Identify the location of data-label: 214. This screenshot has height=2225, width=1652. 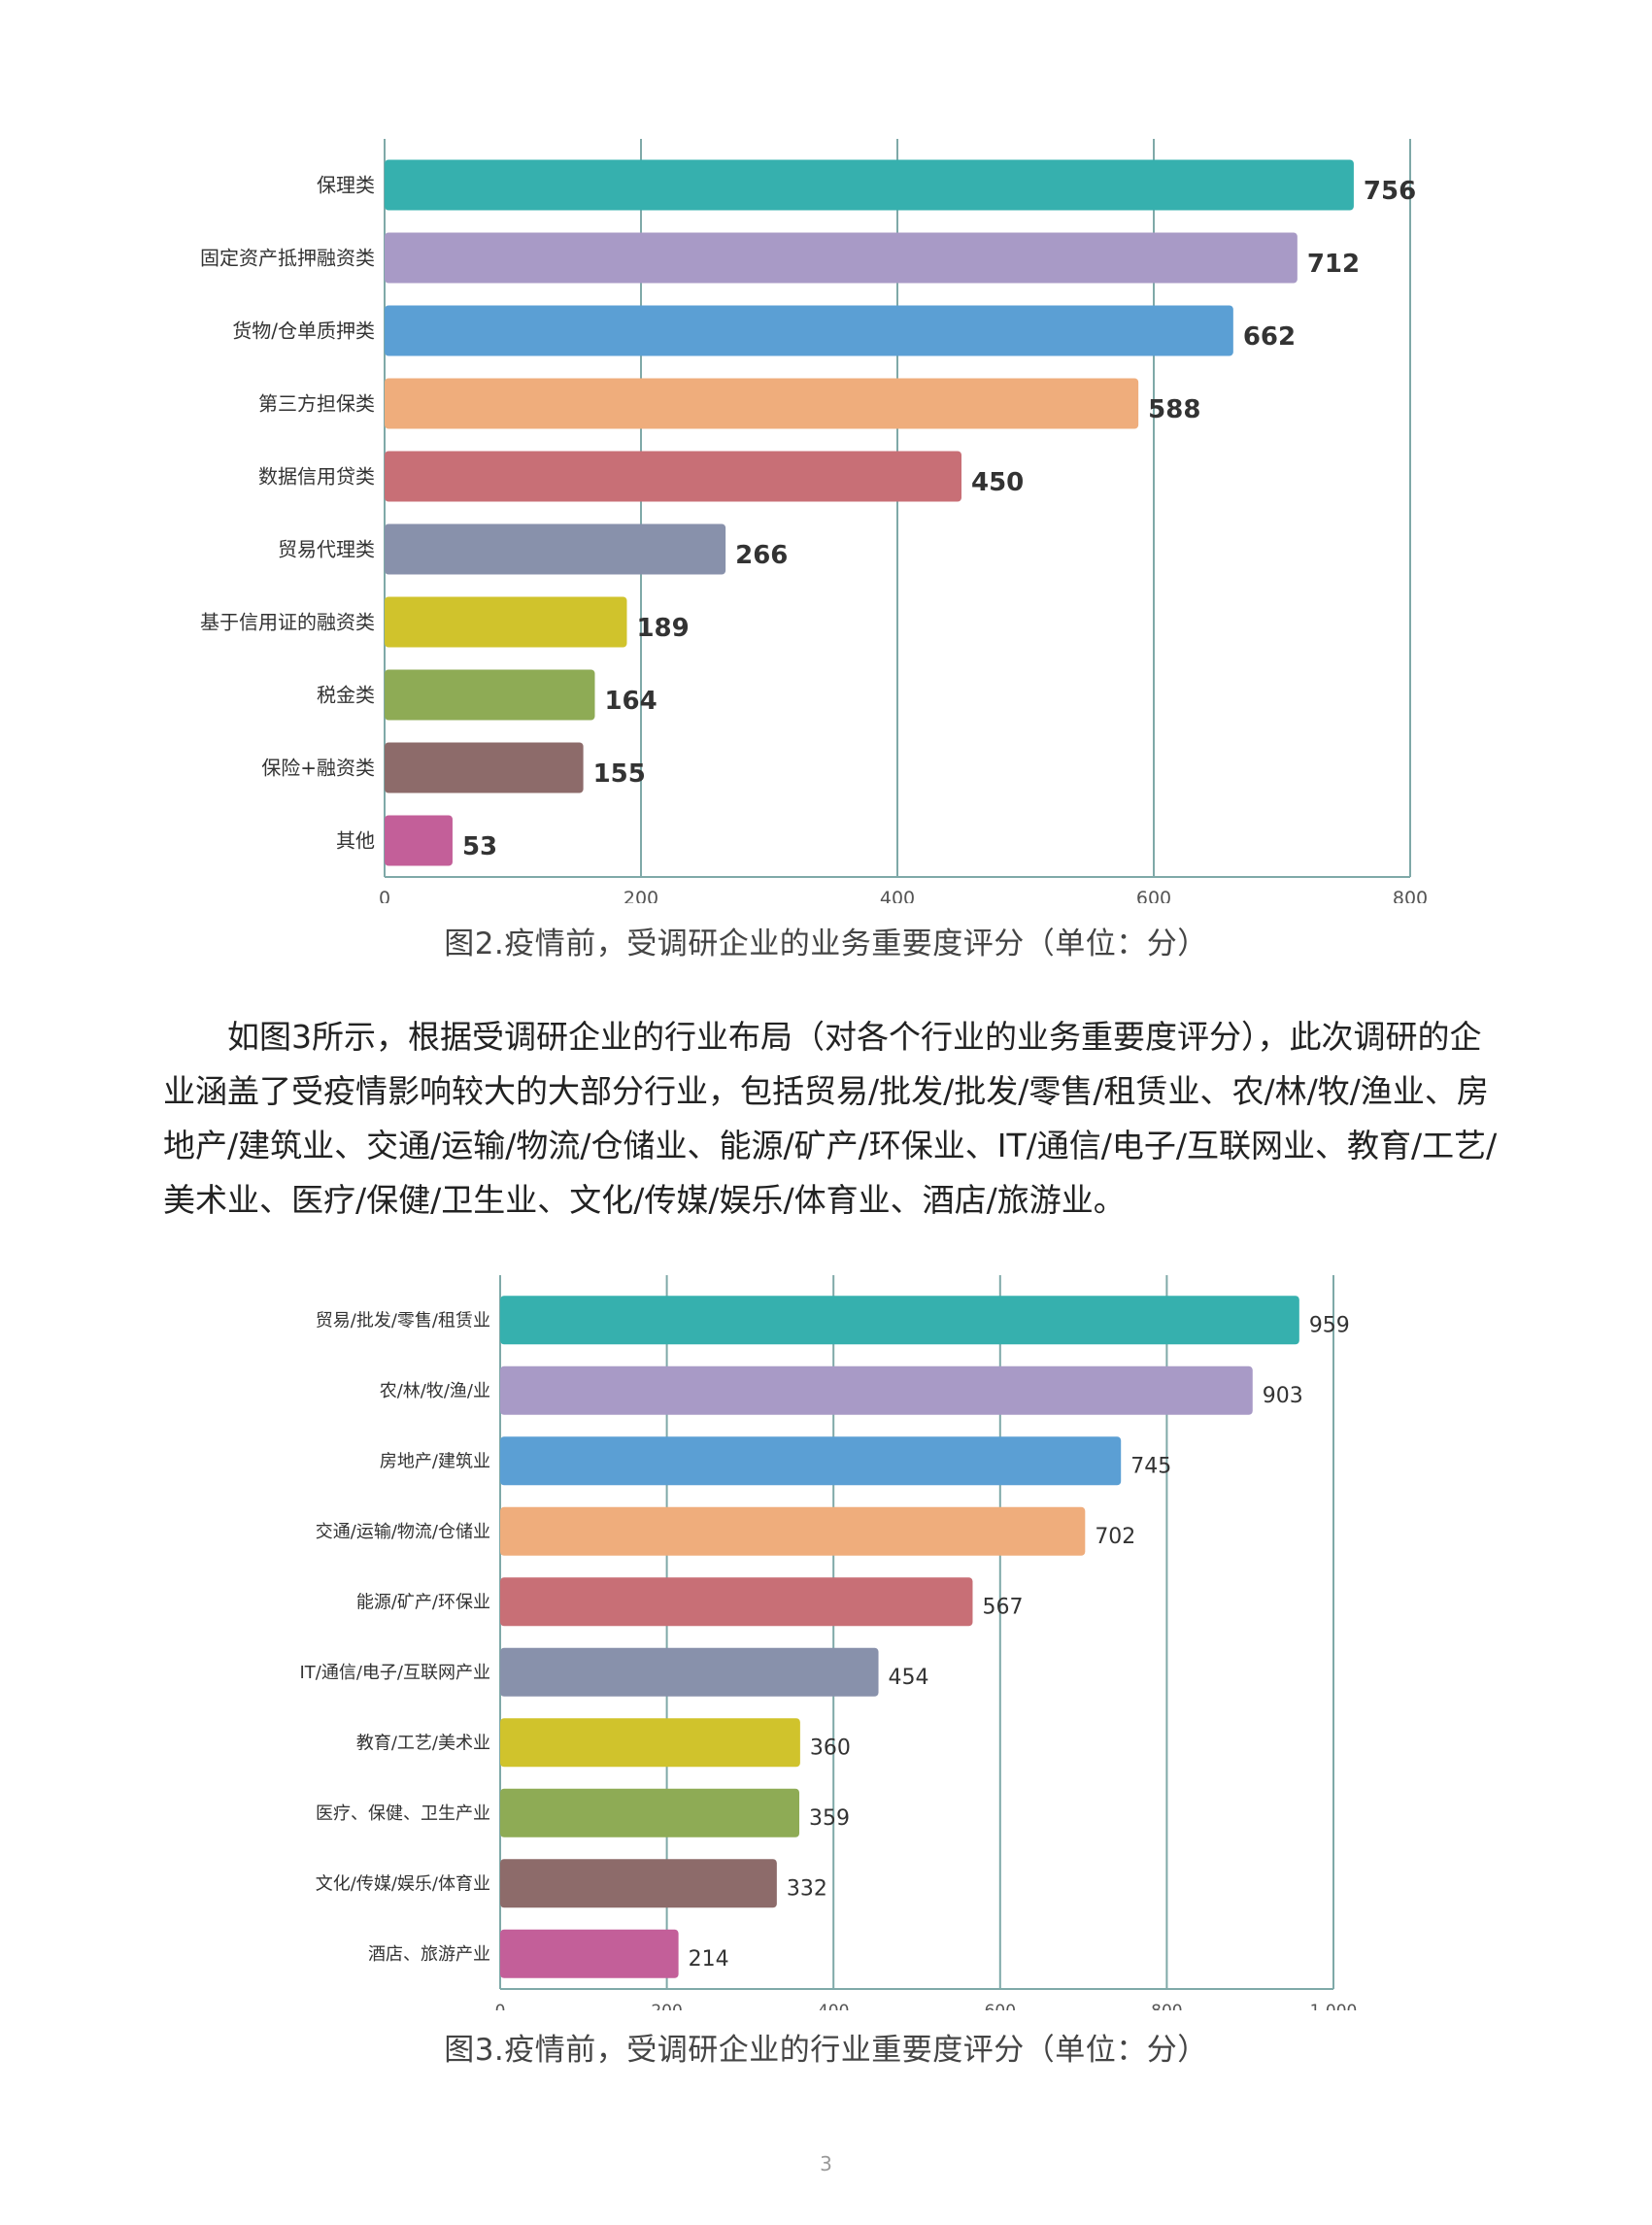
(709, 1959).